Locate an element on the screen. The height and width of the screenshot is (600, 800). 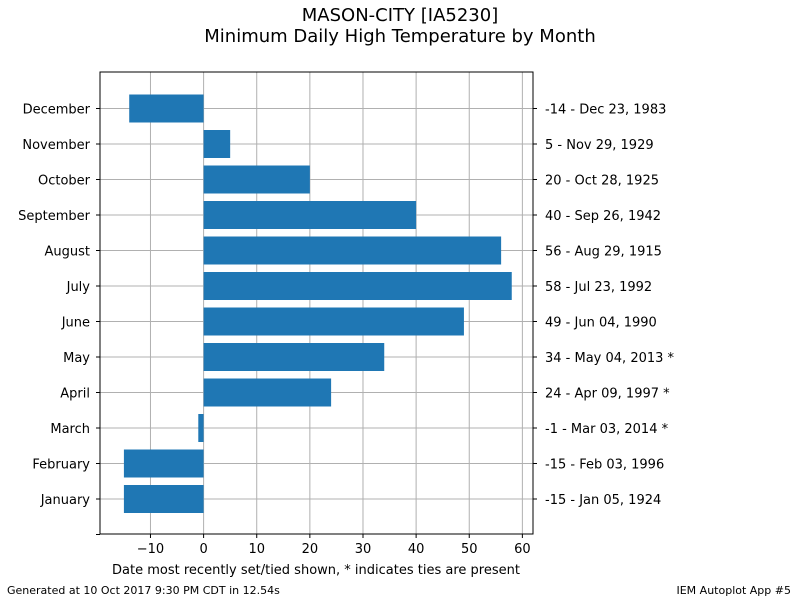
bar-october is located at coordinates (256, 179).